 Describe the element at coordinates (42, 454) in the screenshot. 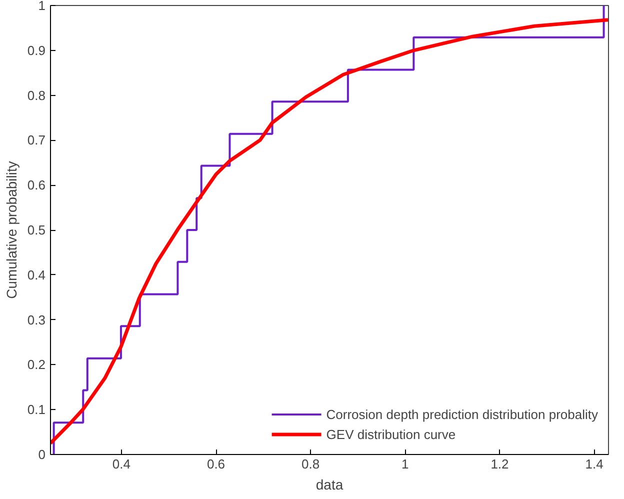

I see `y-tick-label: 0` at that location.